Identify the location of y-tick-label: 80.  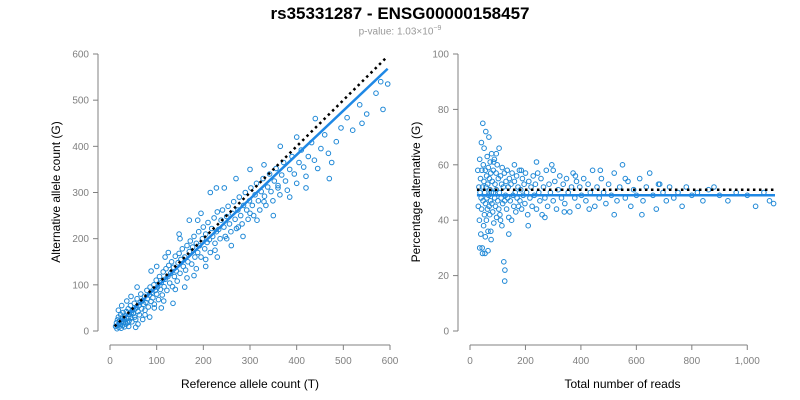
(444, 110).